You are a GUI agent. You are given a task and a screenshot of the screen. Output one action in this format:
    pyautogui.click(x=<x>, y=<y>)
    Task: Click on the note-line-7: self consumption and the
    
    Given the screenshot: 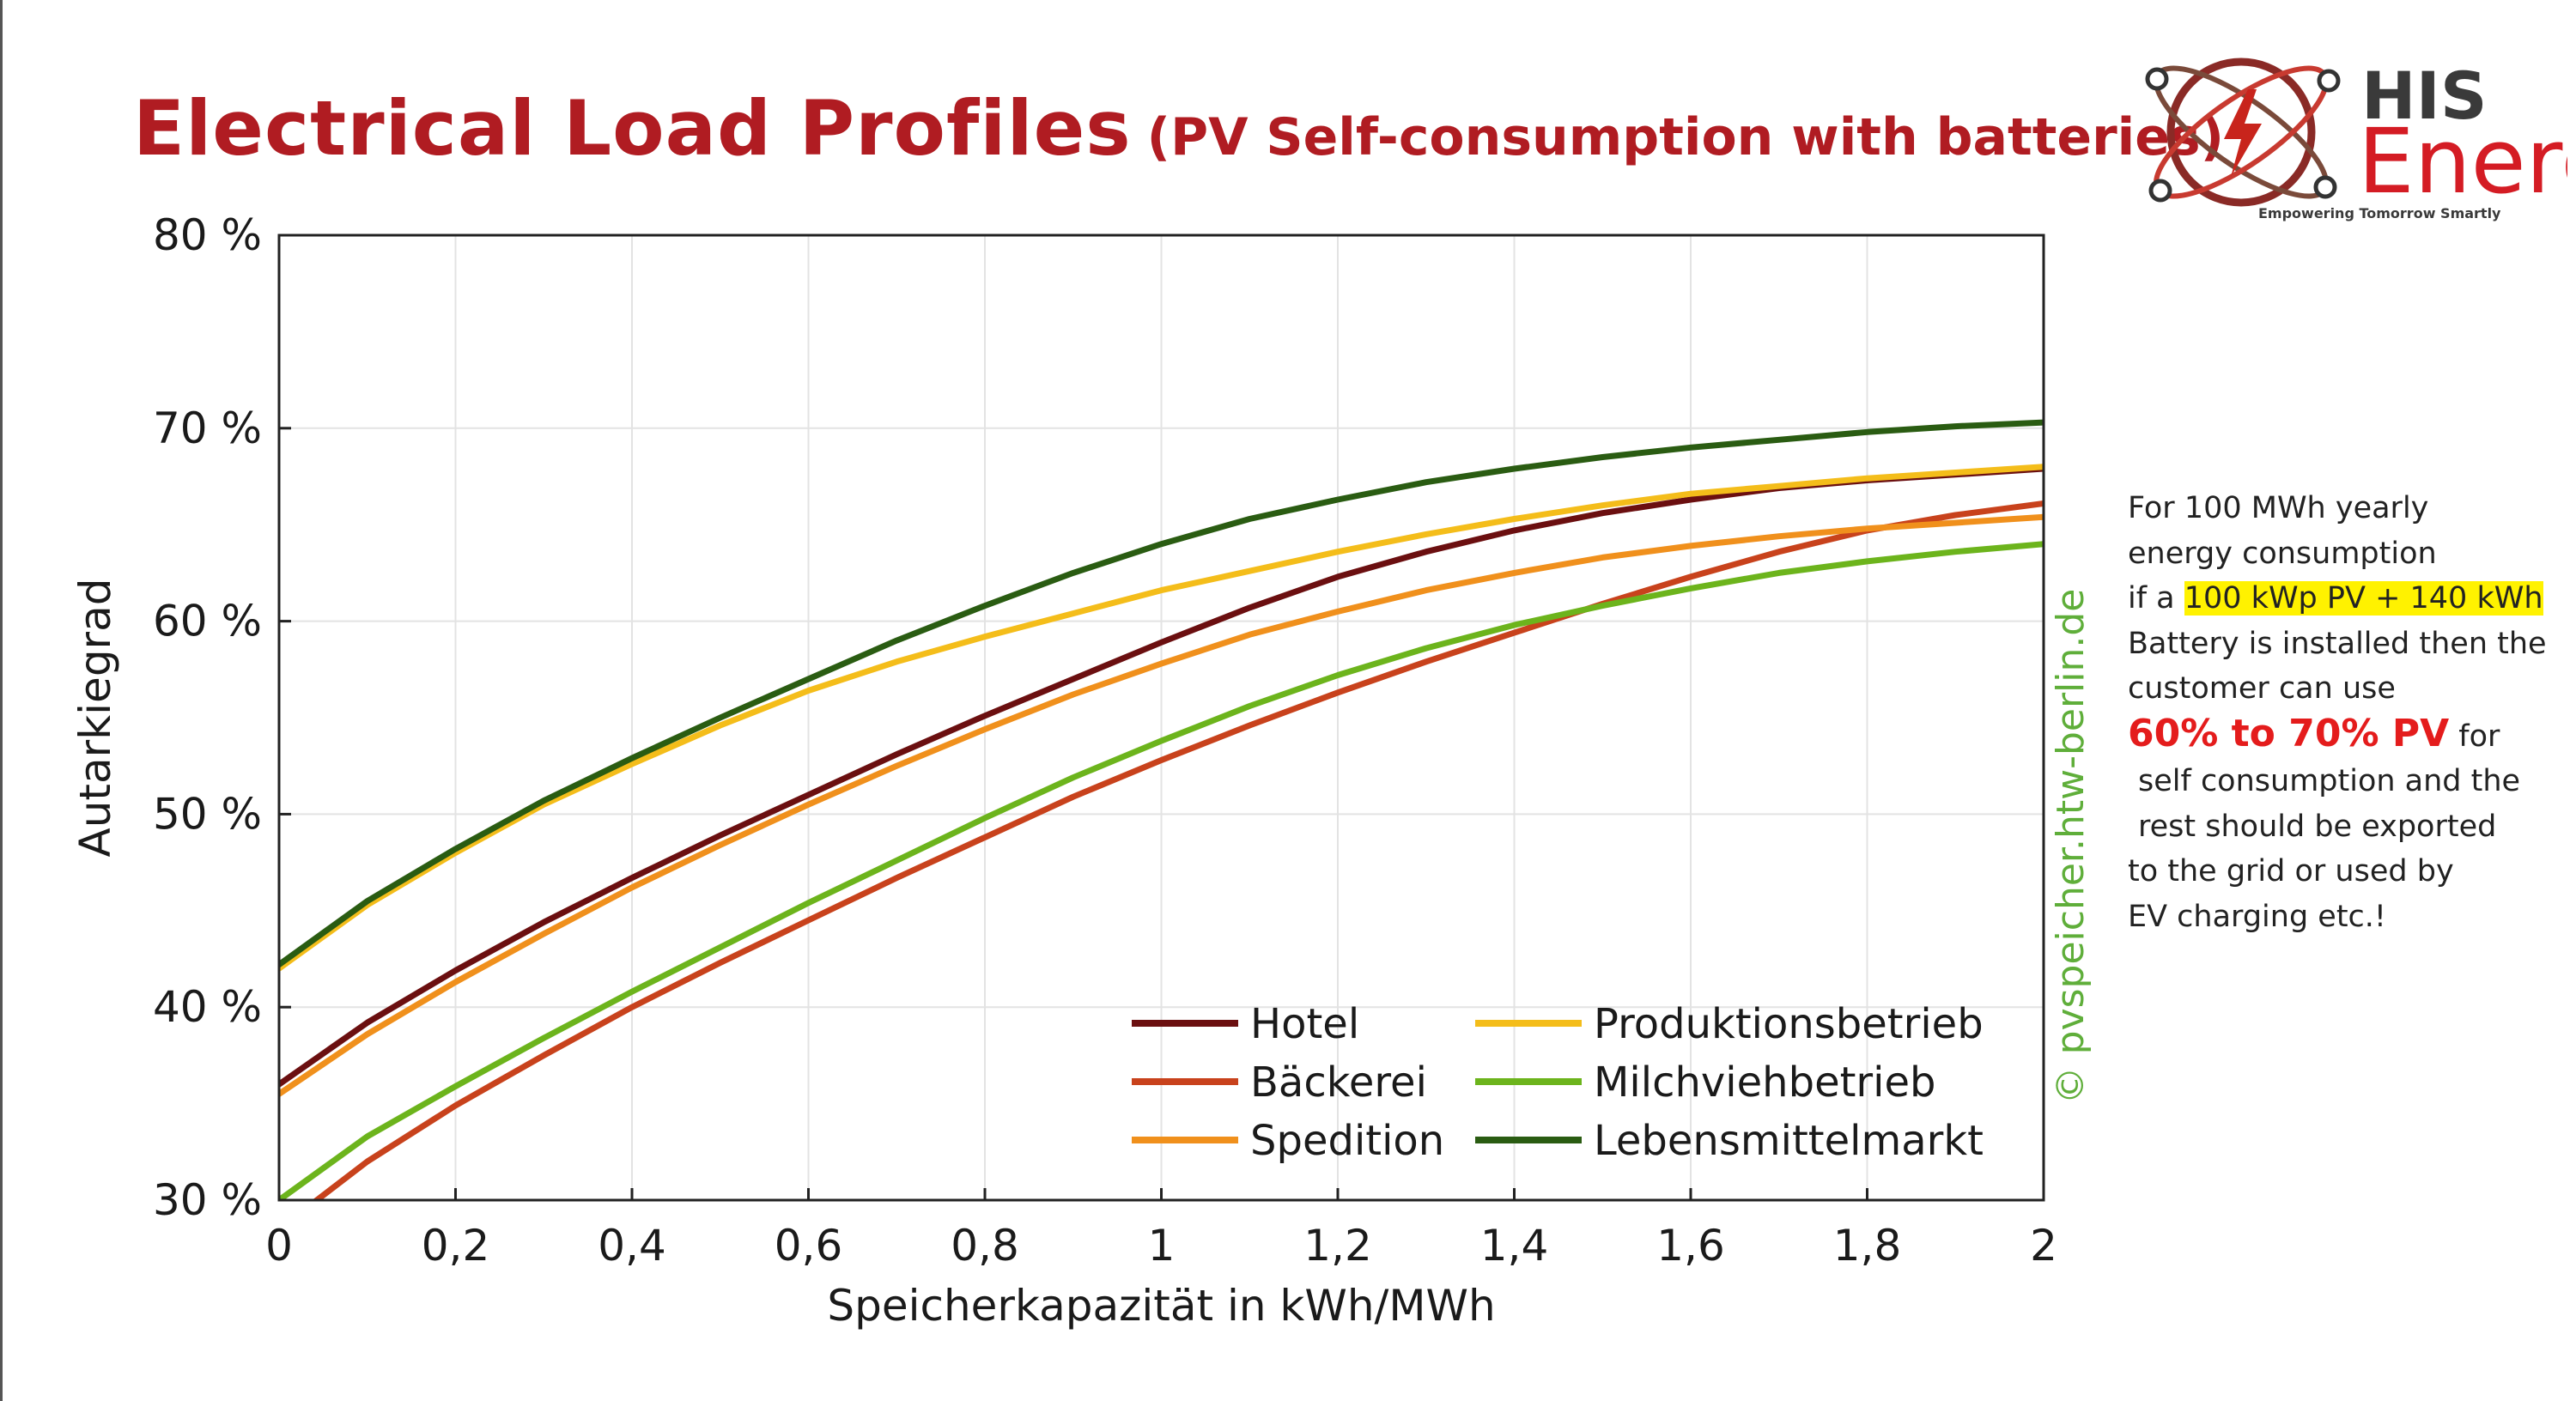 What is the action you would take?
    pyautogui.click(x=2329, y=781)
    